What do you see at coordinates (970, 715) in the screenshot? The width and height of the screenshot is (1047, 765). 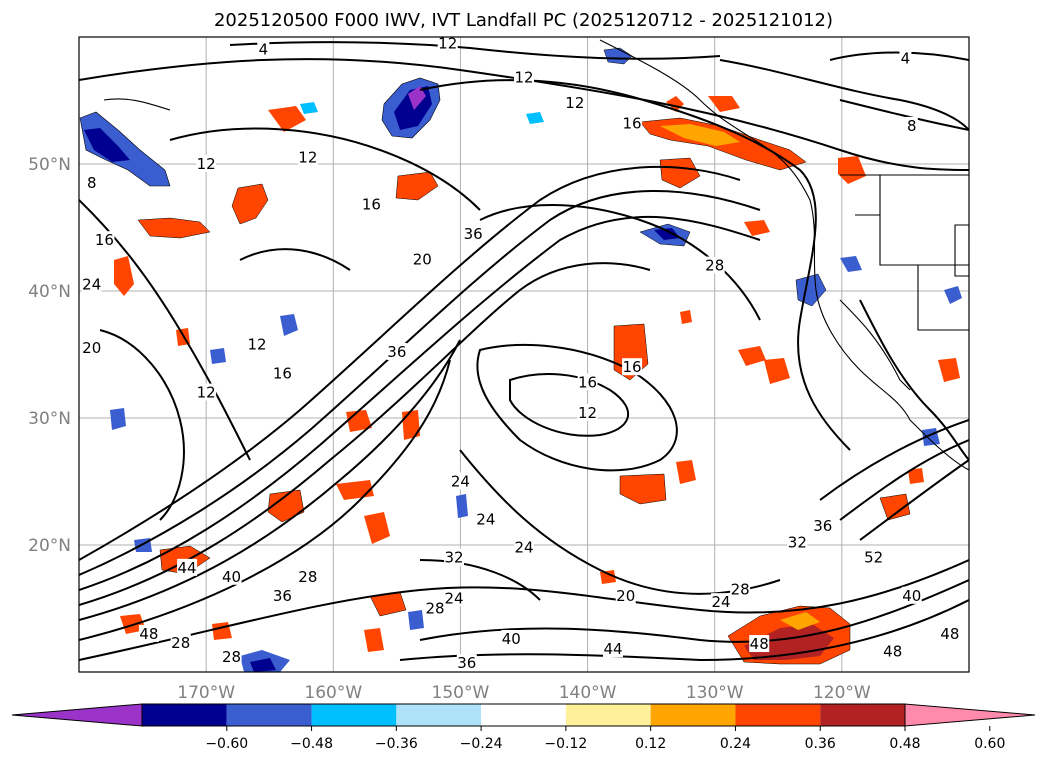 I see `colorbar-extend-high` at bounding box center [970, 715].